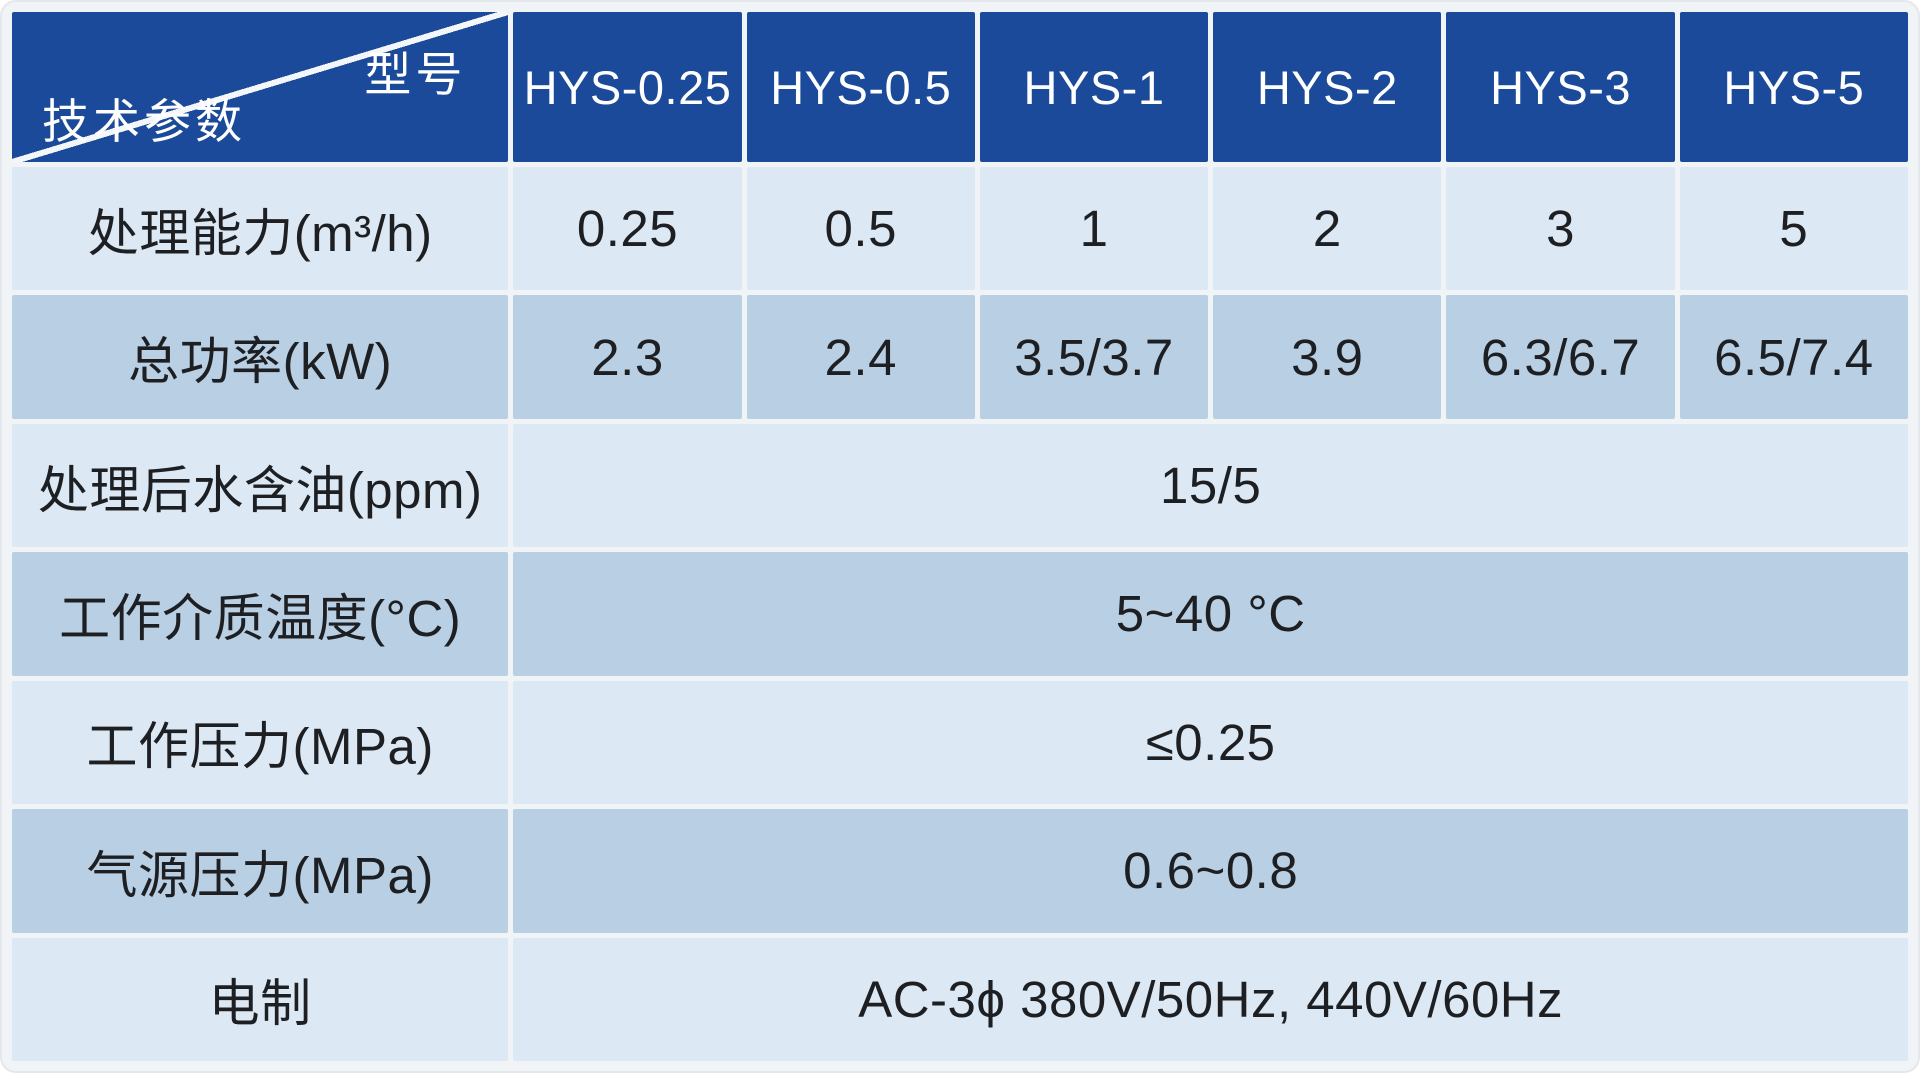  What do you see at coordinates (1210, 999) in the screenshot?
I see `span-value-electric-system: AC-3ϕ 380V/50Hz, 440V/60Hz` at bounding box center [1210, 999].